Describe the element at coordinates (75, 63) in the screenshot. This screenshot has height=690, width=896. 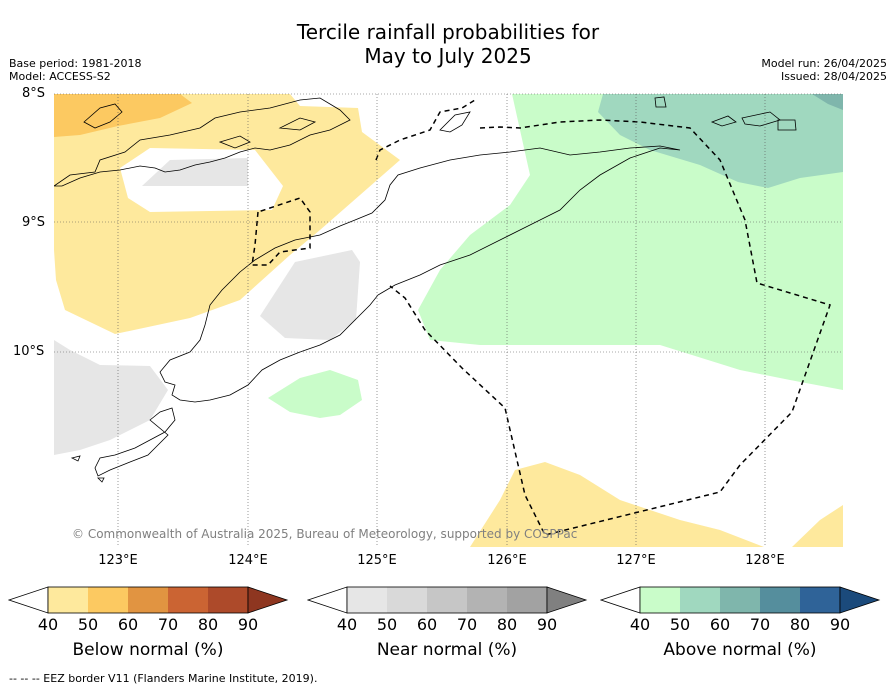
I see `base-period: Base period: 1981-2018` at that location.